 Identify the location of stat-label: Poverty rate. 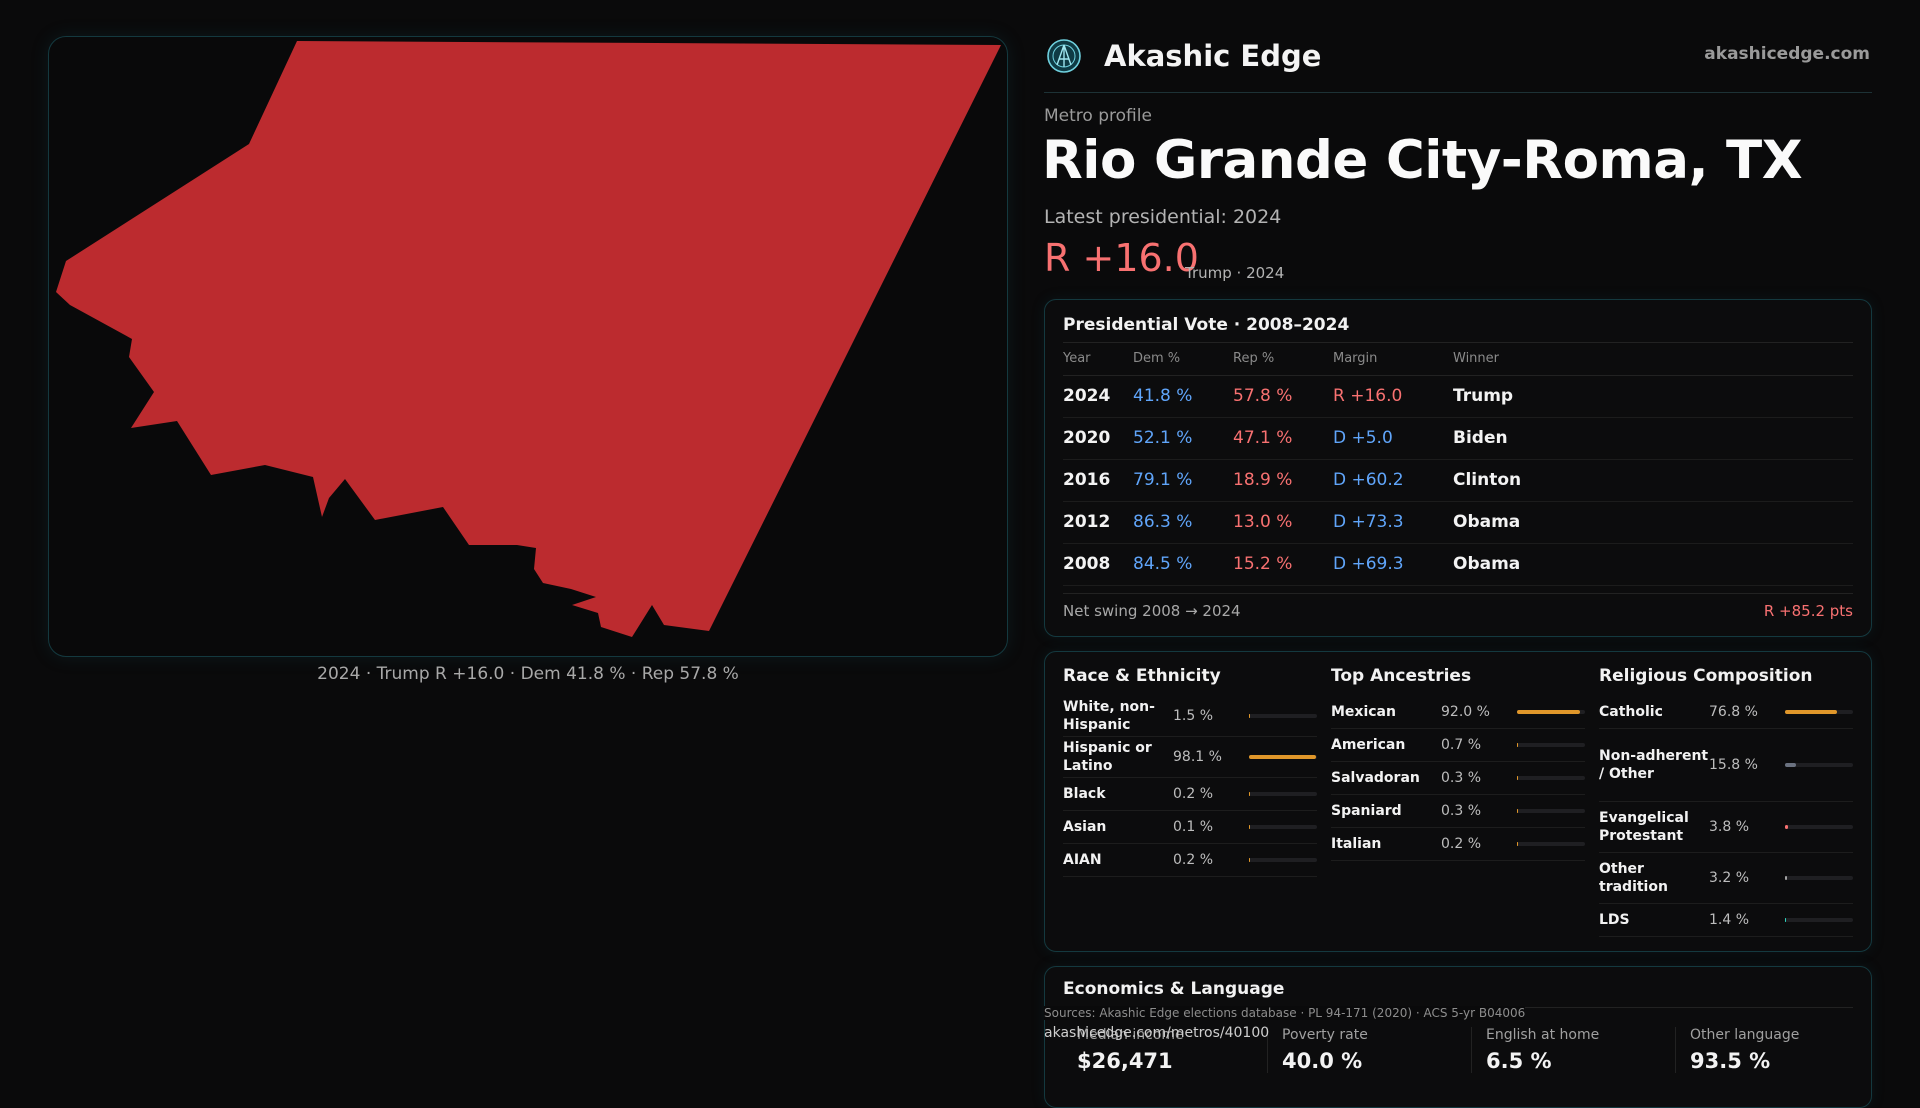
(1377, 1035).